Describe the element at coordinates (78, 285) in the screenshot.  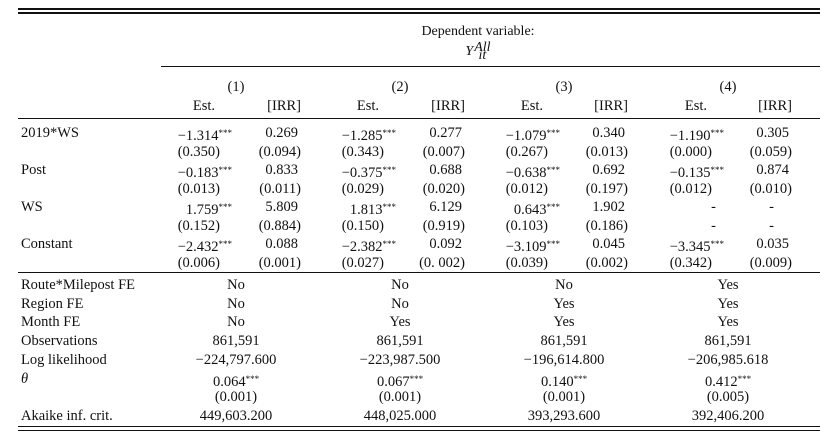
I see `row-label: Route*Milepost FE` at that location.